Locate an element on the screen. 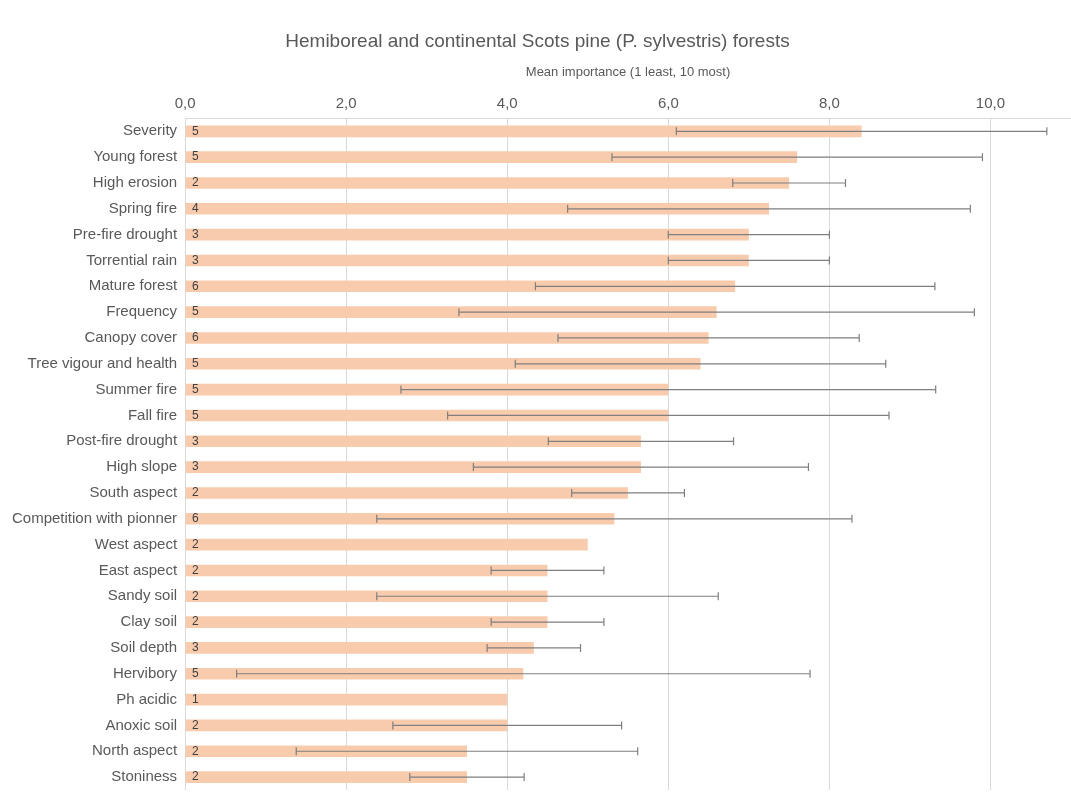 The width and height of the screenshot is (1071, 807). y-tick-label: Anoxic soil is located at coordinates (141, 724).